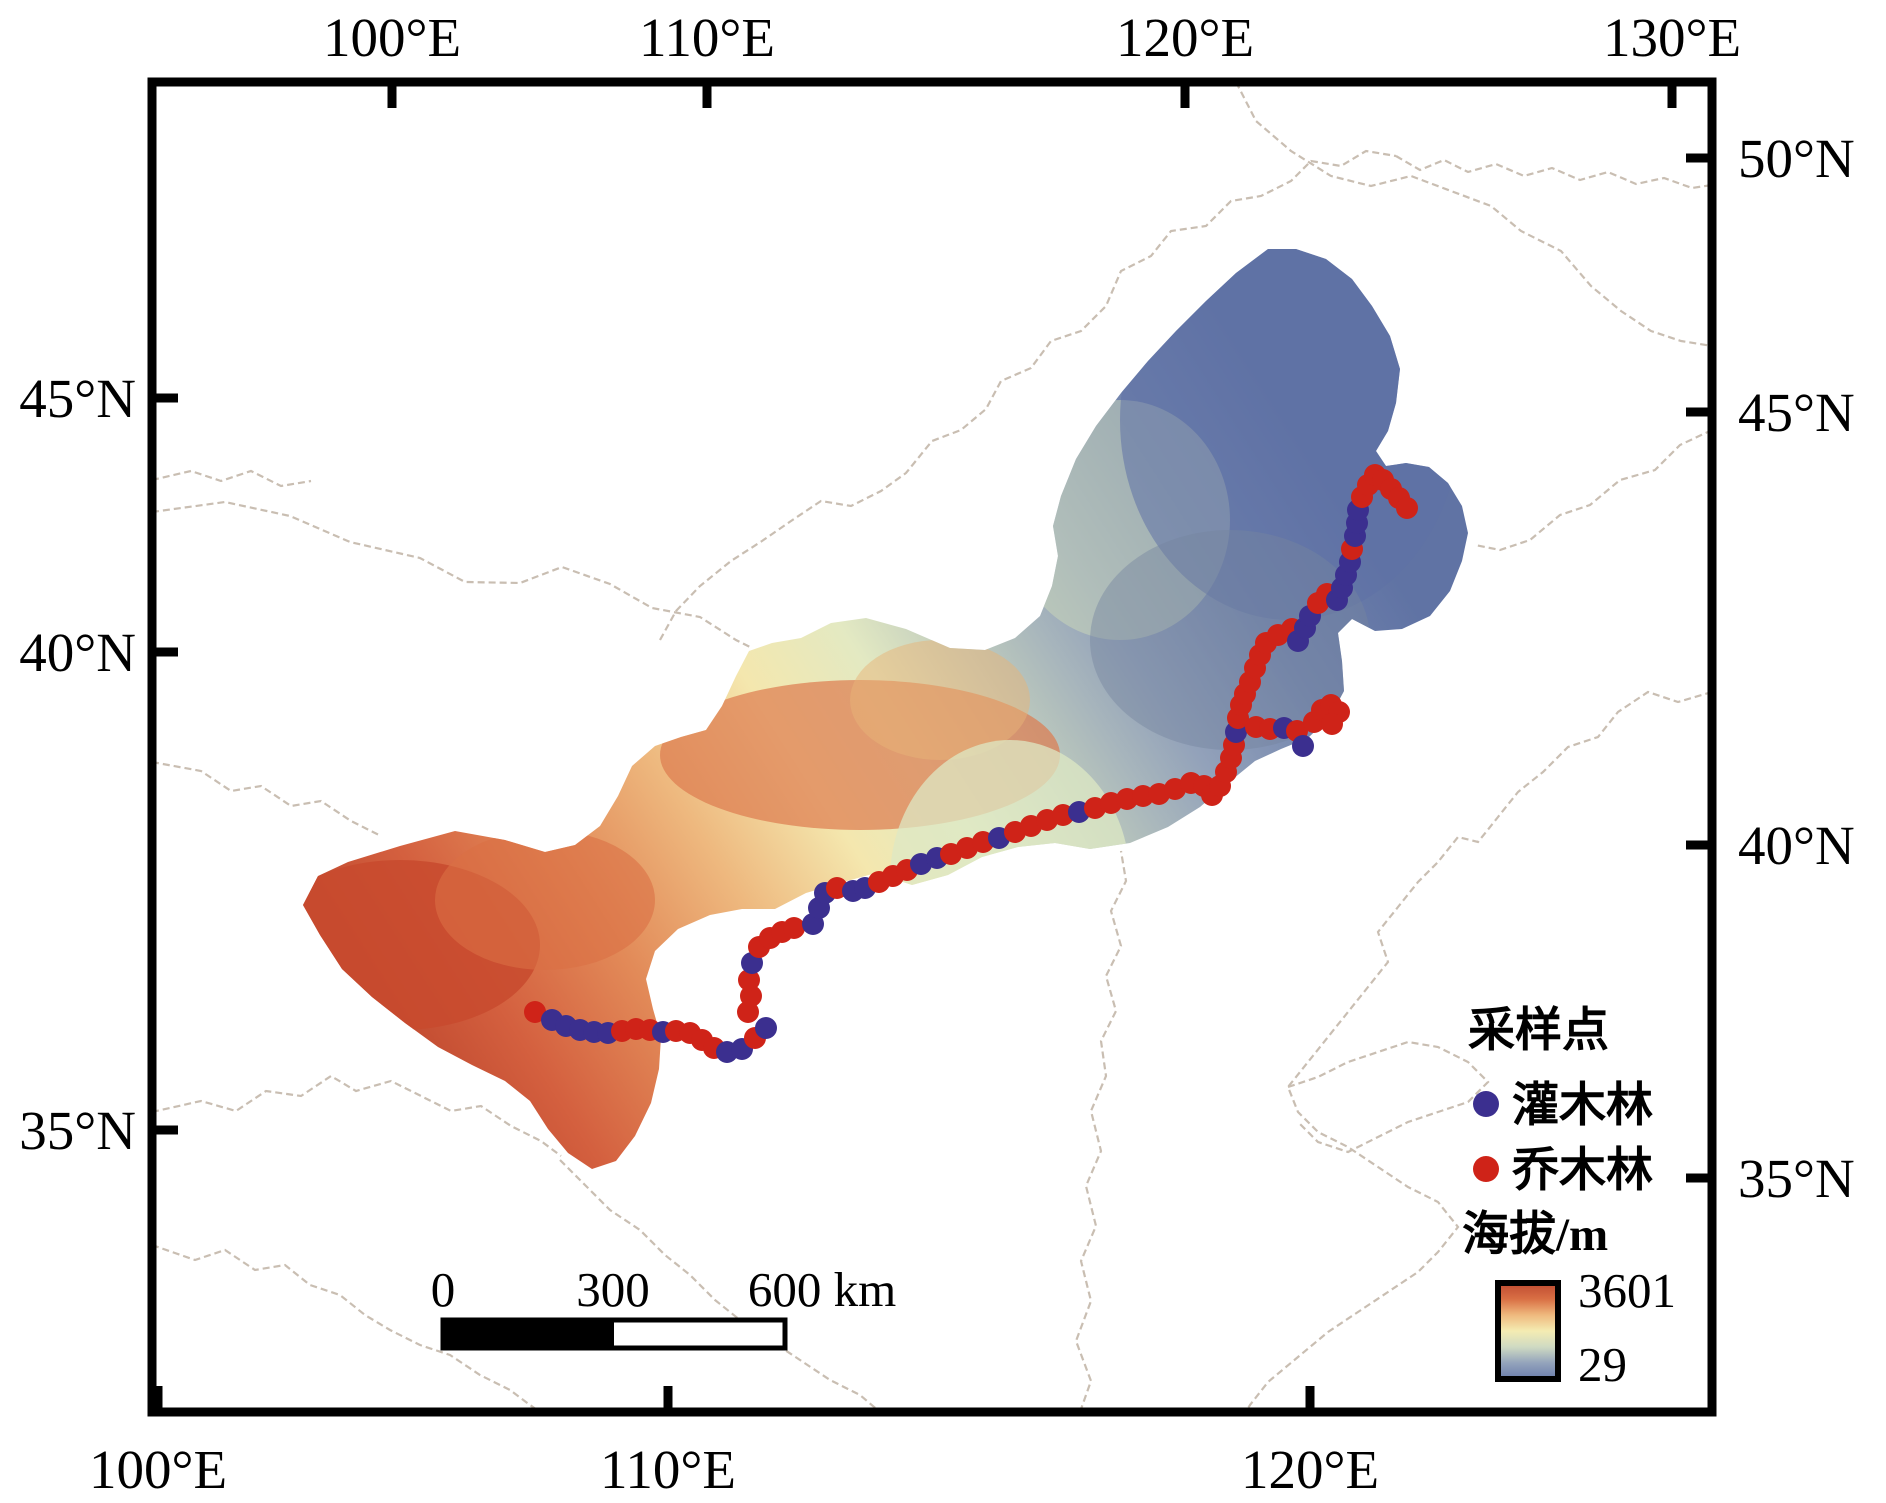 The image size is (1886, 1503). Describe the element at coordinates (1602, 1364) in the screenshot. I see `colorbar-min-label: 29` at that location.